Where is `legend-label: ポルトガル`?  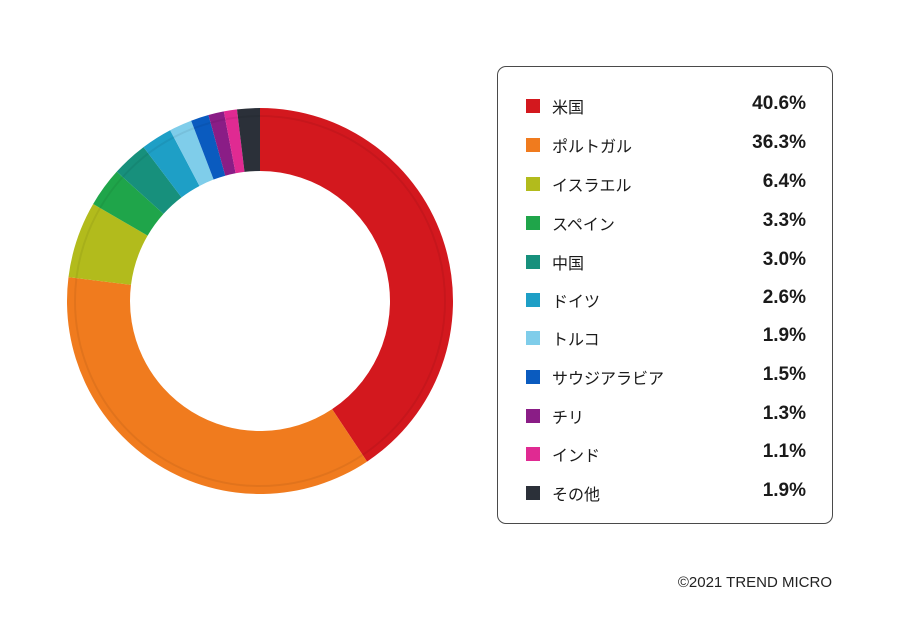 legend-label: ポルトガル is located at coordinates (592, 146).